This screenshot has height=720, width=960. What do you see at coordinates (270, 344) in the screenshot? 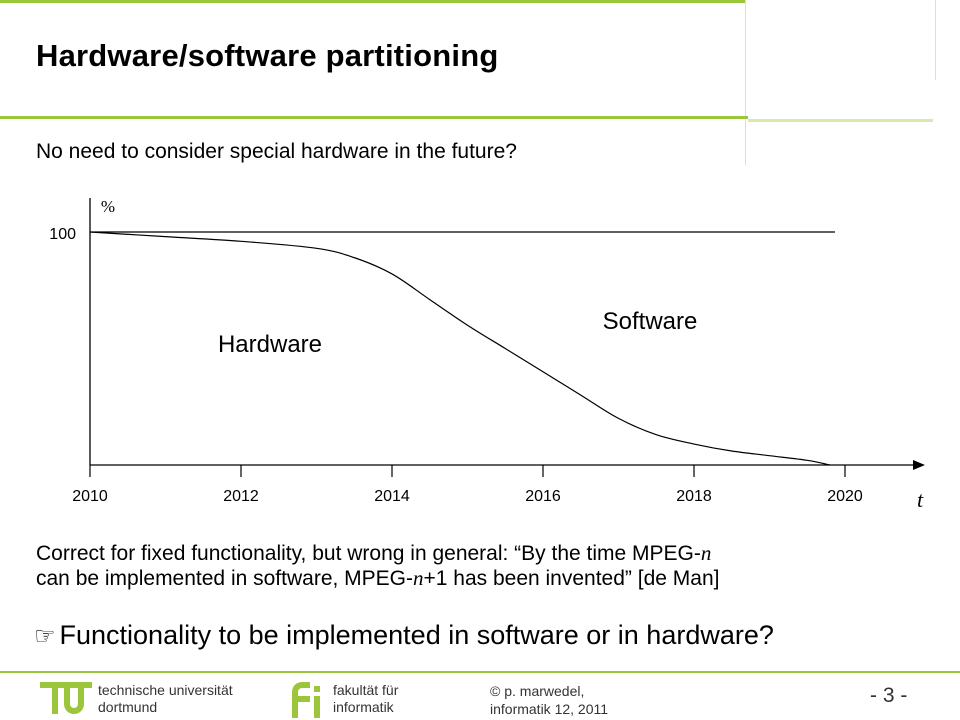
I see `hardware-label: Hardware` at bounding box center [270, 344].